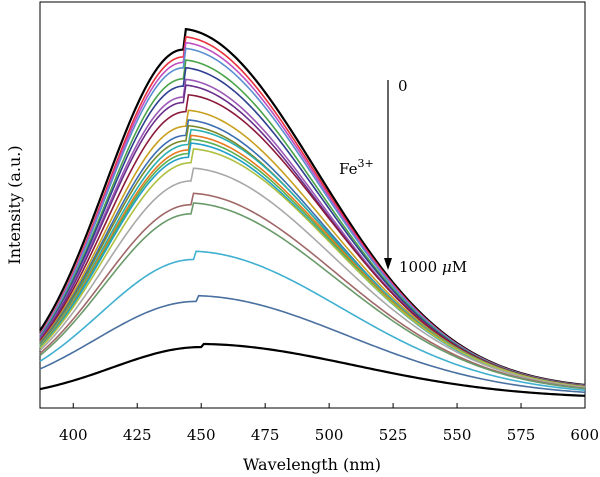  Describe the element at coordinates (348, 169) in the screenshot. I see `ion-symbol: Fe` at that location.